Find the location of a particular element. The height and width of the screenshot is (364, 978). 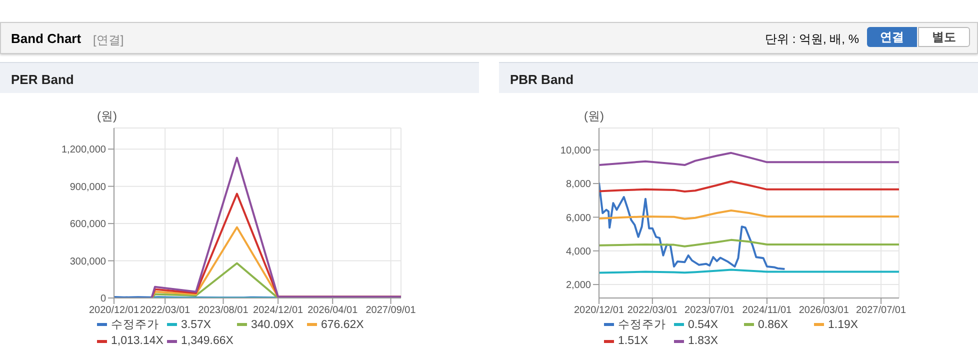

legend-label: 0.86X is located at coordinates (773, 325).